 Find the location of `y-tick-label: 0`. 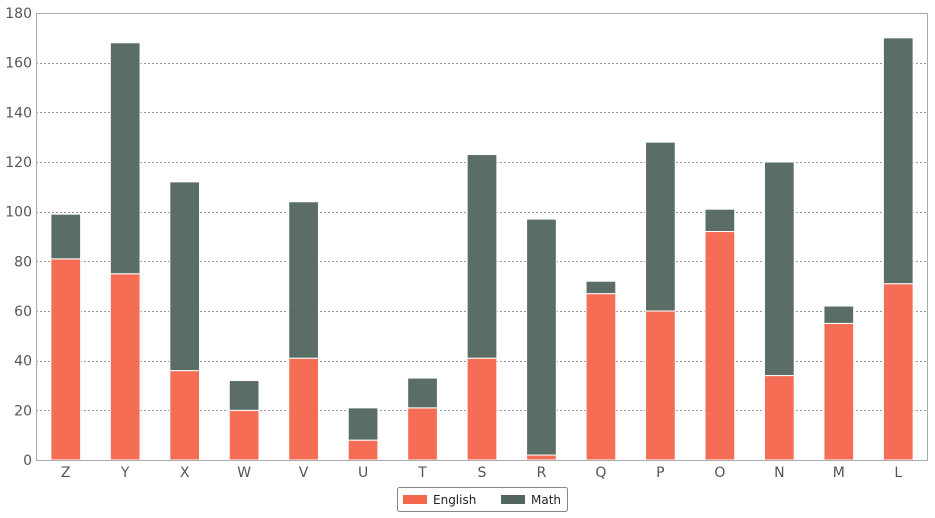

y-tick-label: 0 is located at coordinates (27, 461).